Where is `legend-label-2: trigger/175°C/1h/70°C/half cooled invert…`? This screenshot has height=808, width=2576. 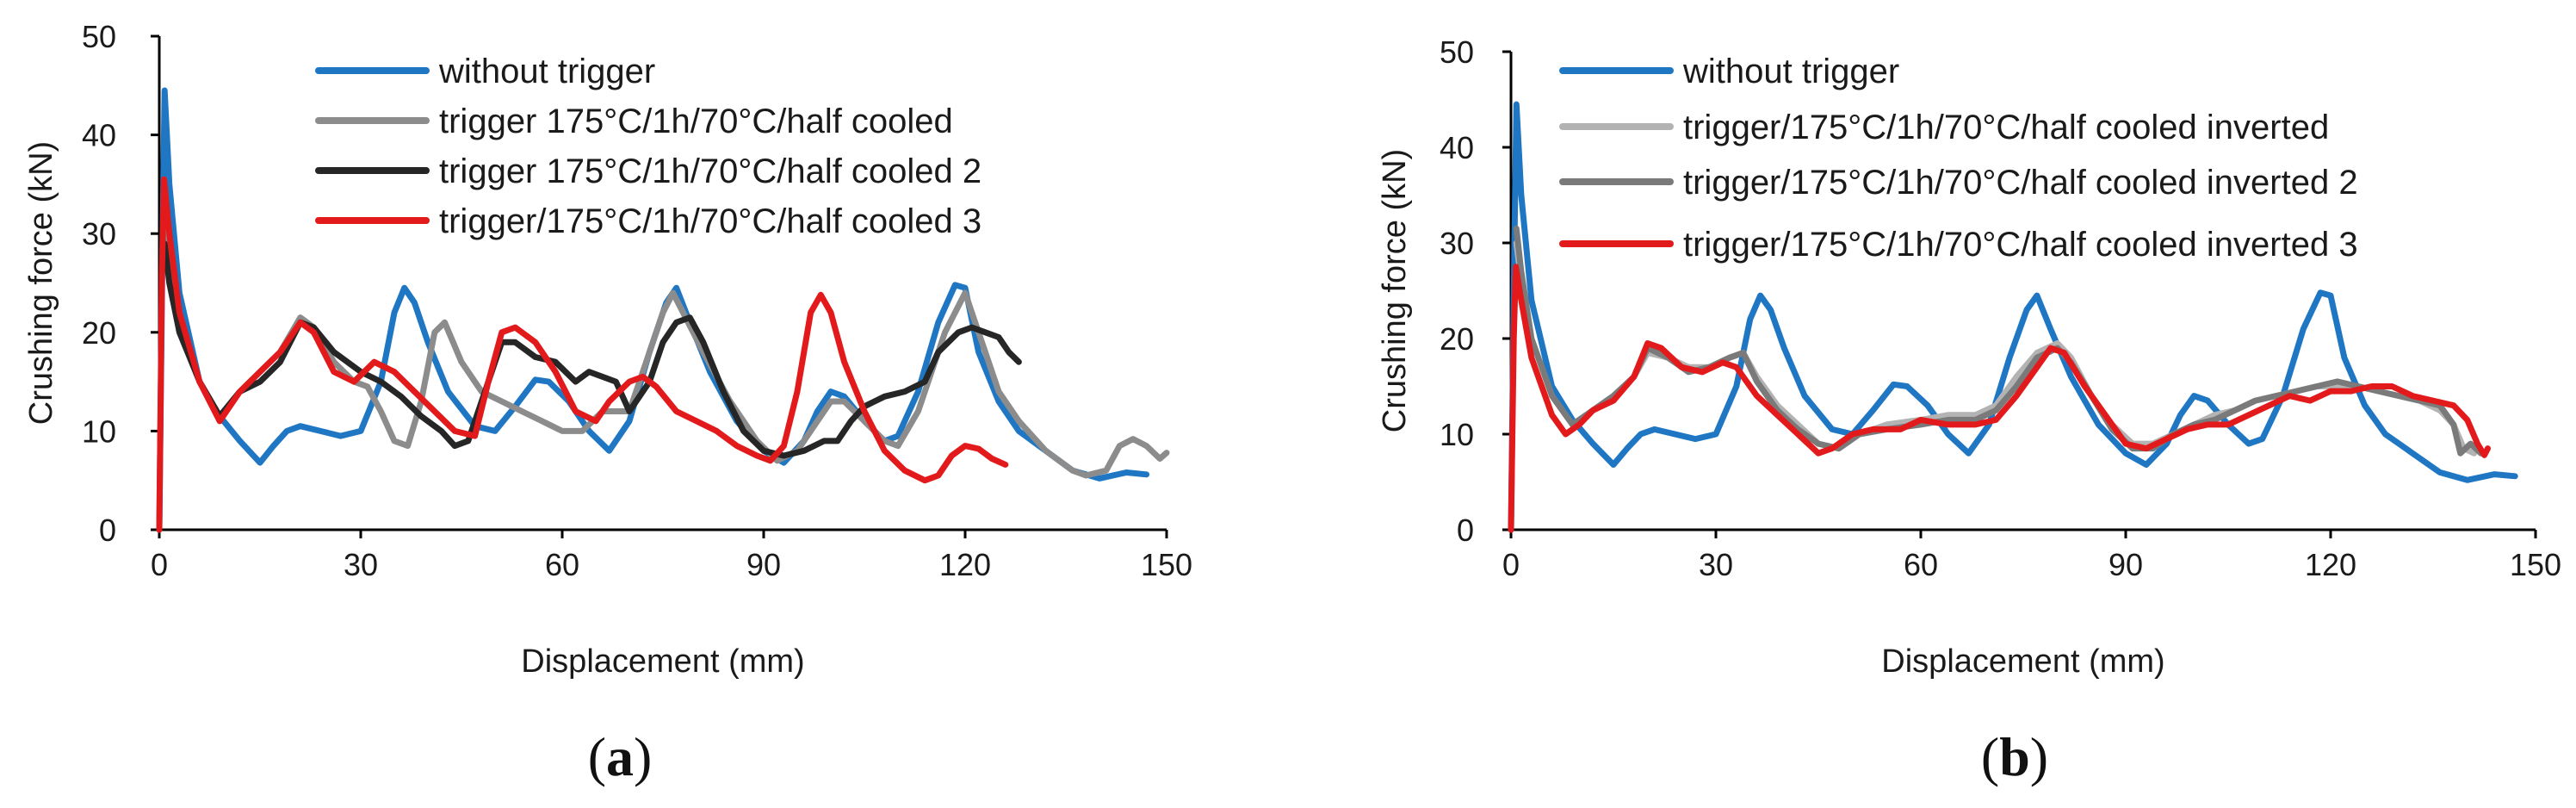 legend-label-2: trigger/175°C/1h/70°C/half cooled invert… is located at coordinates (2006, 127).